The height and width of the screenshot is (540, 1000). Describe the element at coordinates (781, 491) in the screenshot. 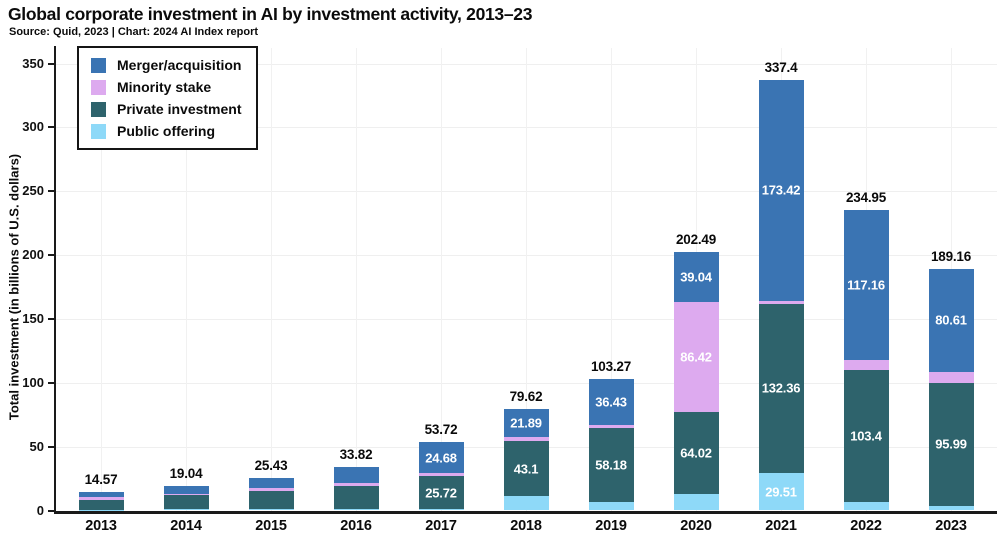

I see `segment-public-offering-2021: 29.51` at that location.